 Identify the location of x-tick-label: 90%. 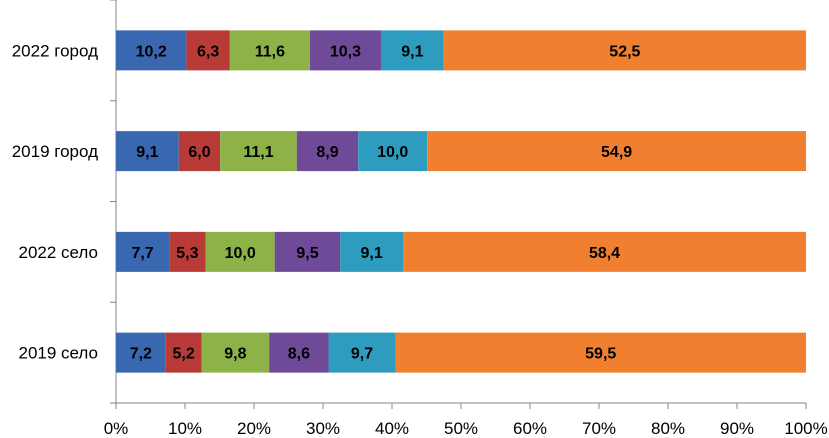
(737, 428).